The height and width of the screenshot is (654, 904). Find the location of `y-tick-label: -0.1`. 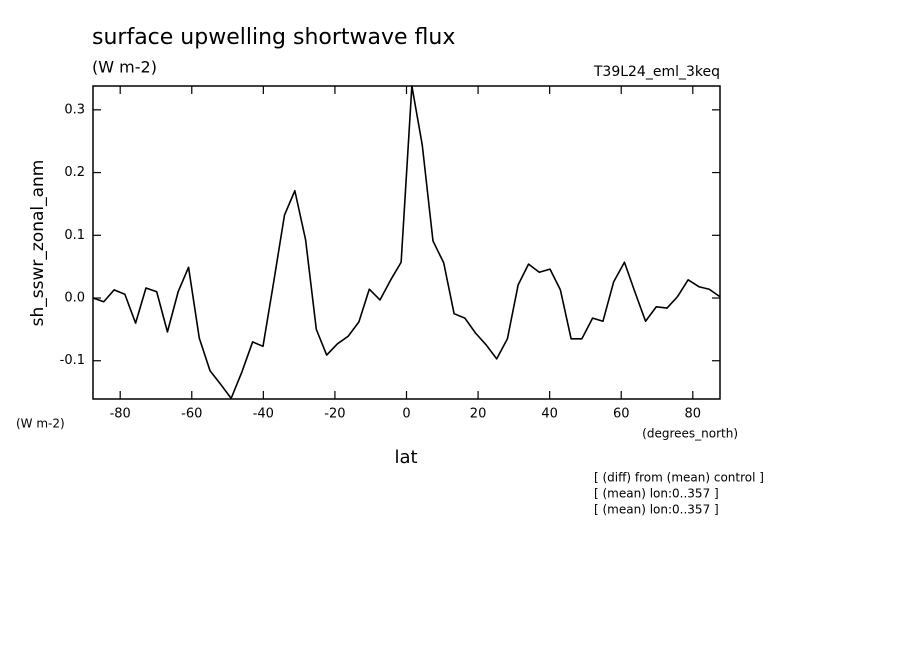

y-tick-label: -0.1 is located at coordinates (72, 360).